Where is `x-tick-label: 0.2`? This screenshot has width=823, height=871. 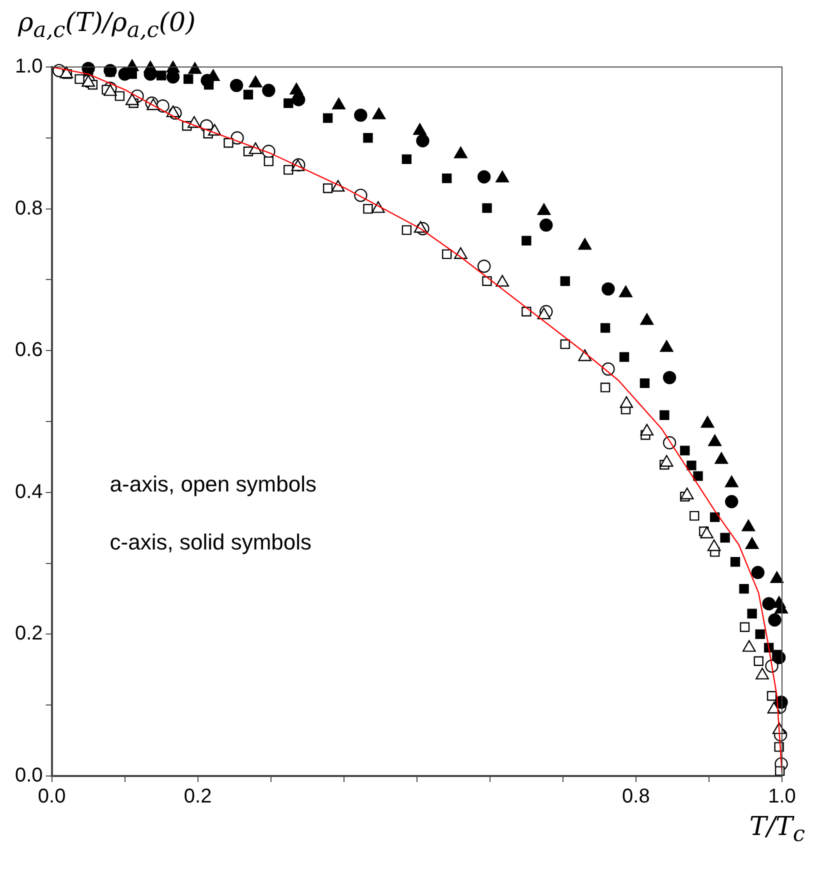
x-tick-label: 0.2 is located at coordinates (198, 797).